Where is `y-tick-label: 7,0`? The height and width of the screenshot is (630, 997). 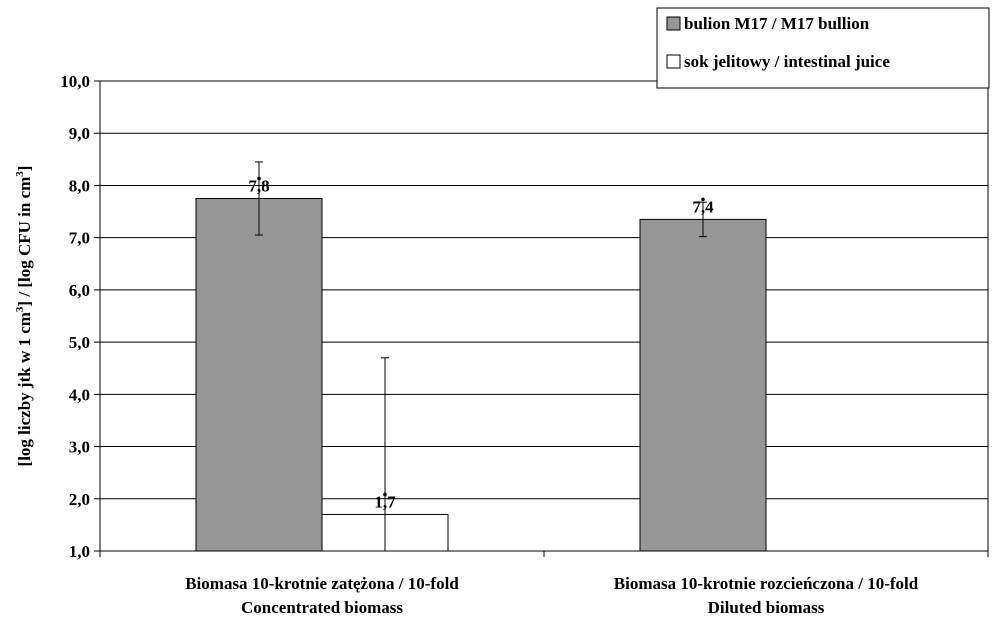 y-tick-label: 7,0 is located at coordinates (79, 238).